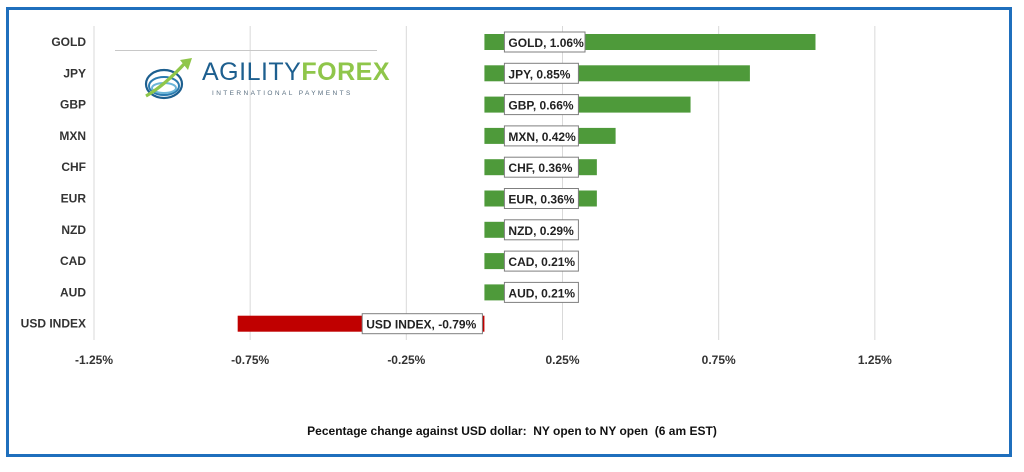 Image resolution: width=1024 pixels, height=472 pixels. I want to click on agilityforex-logo: AGILITYFOREX INTERNATIONAL PAYMENTS, so click(265, 81).